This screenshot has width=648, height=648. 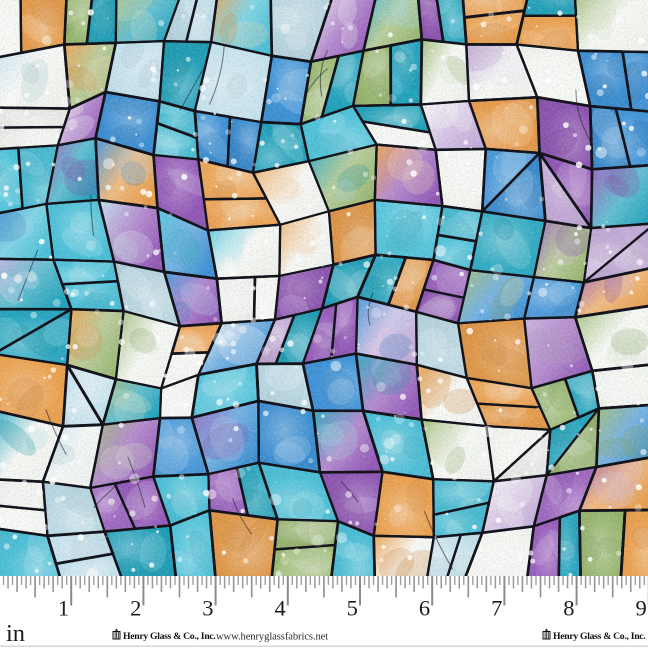 I want to click on svg-text: 7, so click(x=496, y=608).